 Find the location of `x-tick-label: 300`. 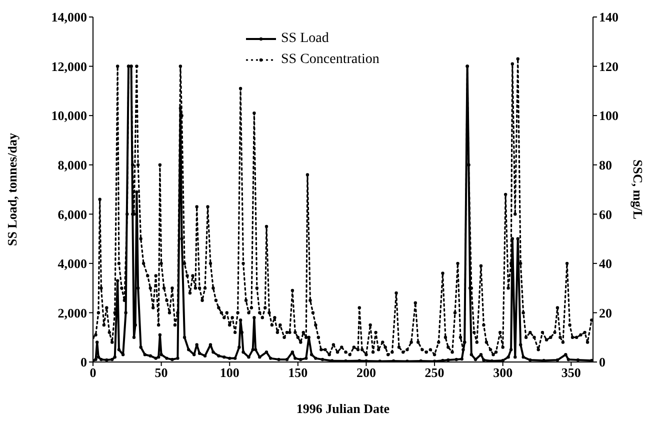

x-tick-label: 300 is located at coordinates (503, 372).